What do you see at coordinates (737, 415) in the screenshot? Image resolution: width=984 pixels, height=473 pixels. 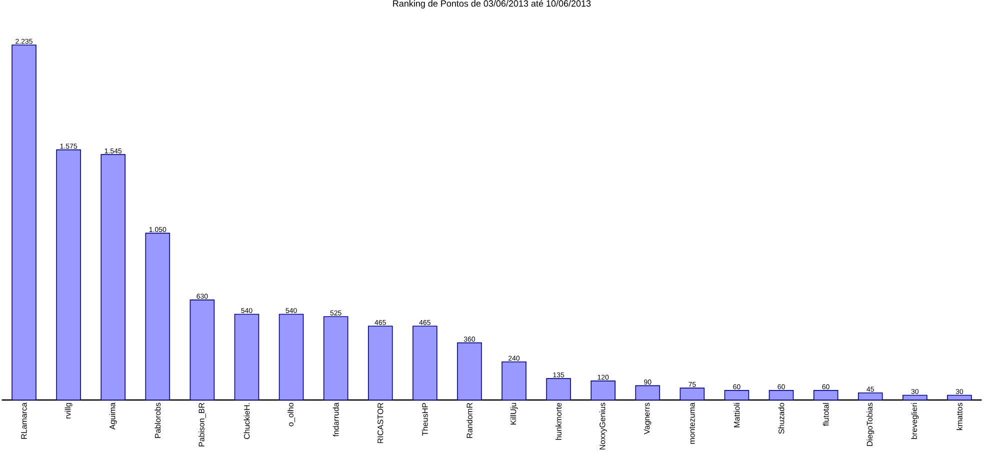 I see `x-tick-label: Mattioli` at bounding box center [737, 415].